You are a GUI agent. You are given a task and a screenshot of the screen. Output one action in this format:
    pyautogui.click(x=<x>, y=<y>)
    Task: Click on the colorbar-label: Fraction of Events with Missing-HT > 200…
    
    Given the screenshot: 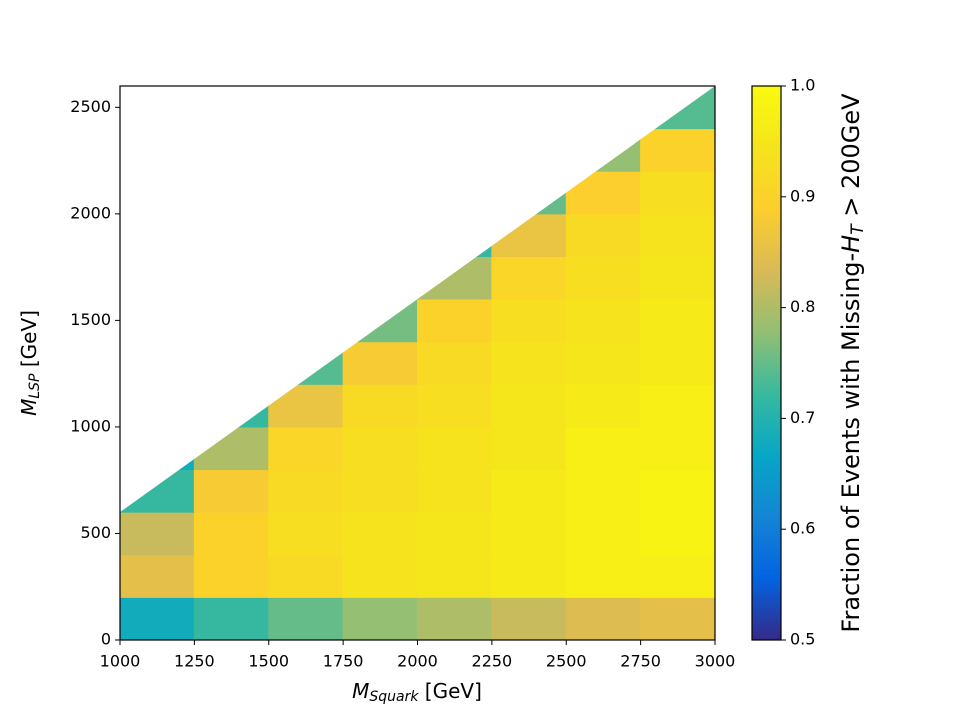 What is the action you would take?
    pyautogui.click(x=852, y=363)
    